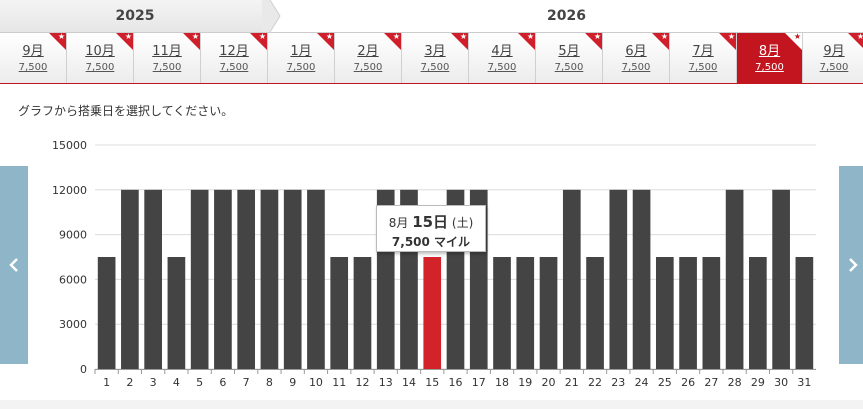  Describe the element at coordinates (301, 51) in the screenshot. I see `month-tab-label: 1月` at that location.